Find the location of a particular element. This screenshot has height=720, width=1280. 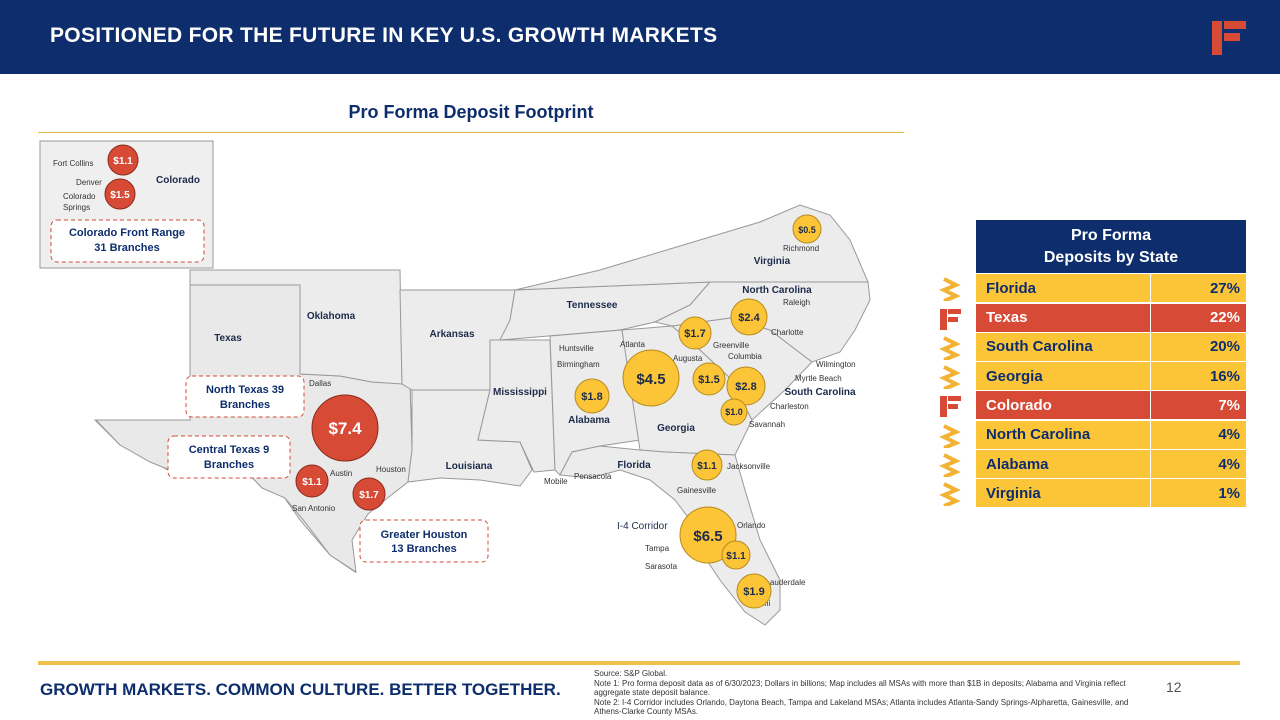

city-savannah: Savannah is located at coordinates (767, 424).